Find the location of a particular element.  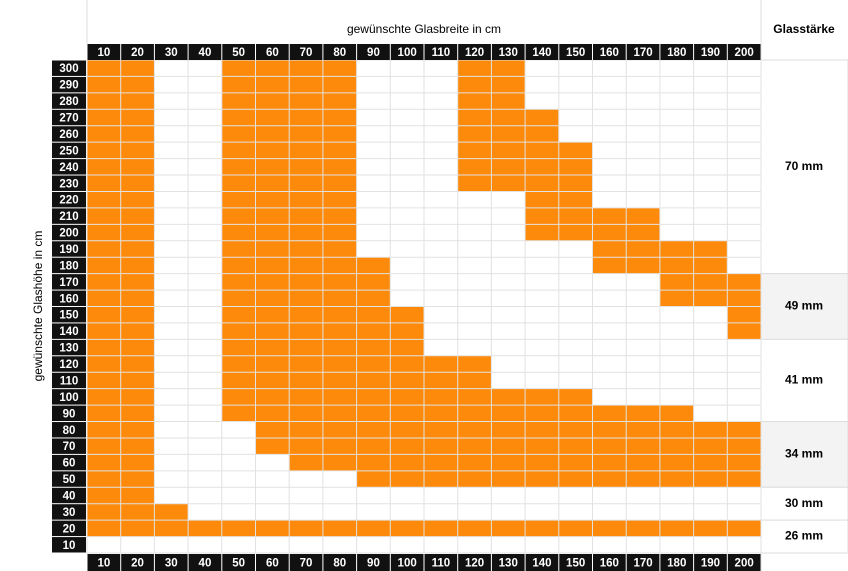

width-title: gewünschte Glasbreite in cm is located at coordinates (424, 29).